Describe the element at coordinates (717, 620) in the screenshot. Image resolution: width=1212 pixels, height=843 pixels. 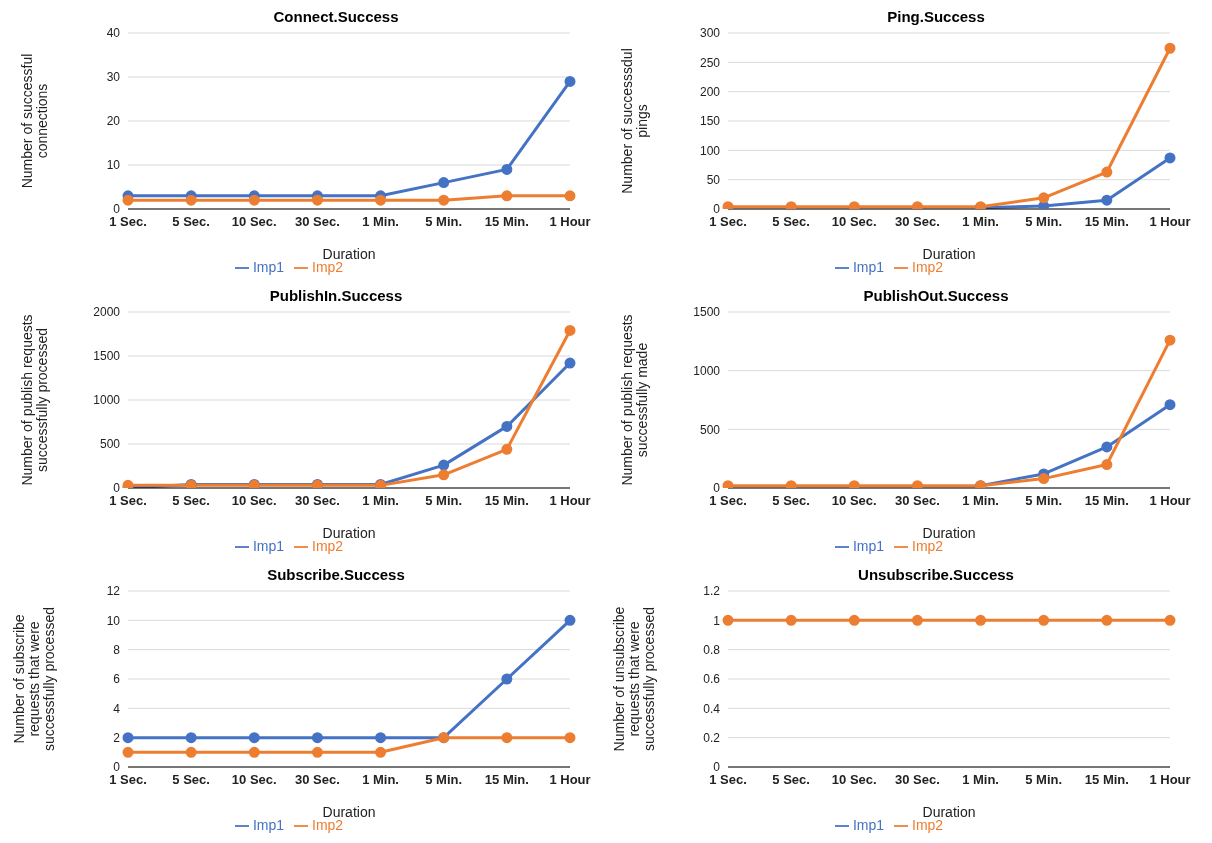
I see `y-tick-label: 1` at that location.